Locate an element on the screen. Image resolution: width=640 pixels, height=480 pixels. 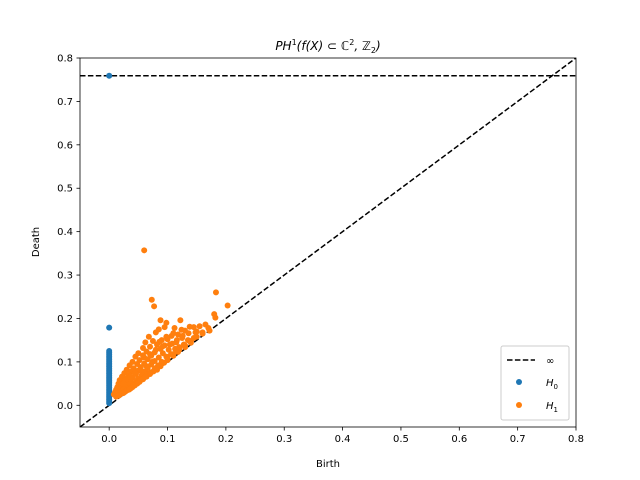
x-tick-label: 0.1 is located at coordinates (168, 439).